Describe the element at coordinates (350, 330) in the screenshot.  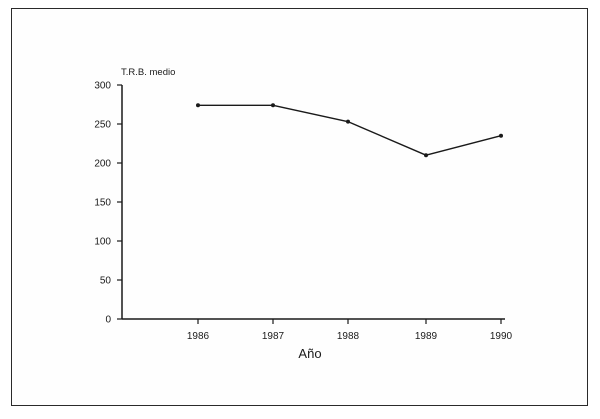
I see `x-ticks: 1986 1987 1988 1989 1990` at that location.